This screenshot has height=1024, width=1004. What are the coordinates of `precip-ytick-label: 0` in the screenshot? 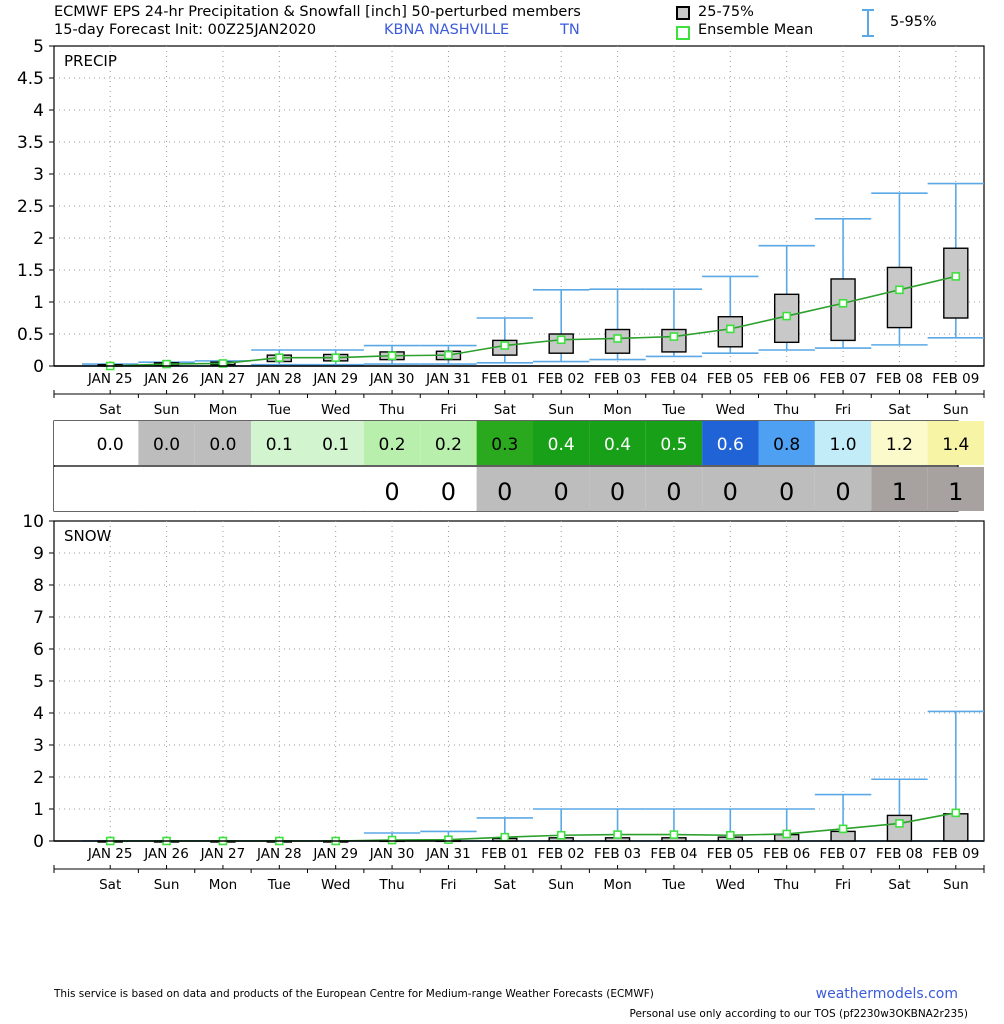 It's located at (38, 367).